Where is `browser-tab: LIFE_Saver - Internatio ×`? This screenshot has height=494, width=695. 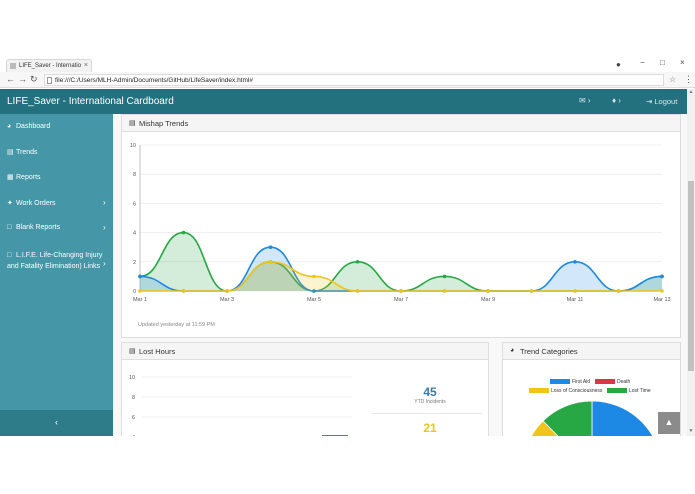 browser-tab: LIFE_Saver - Internatio × is located at coordinates (49, 65).